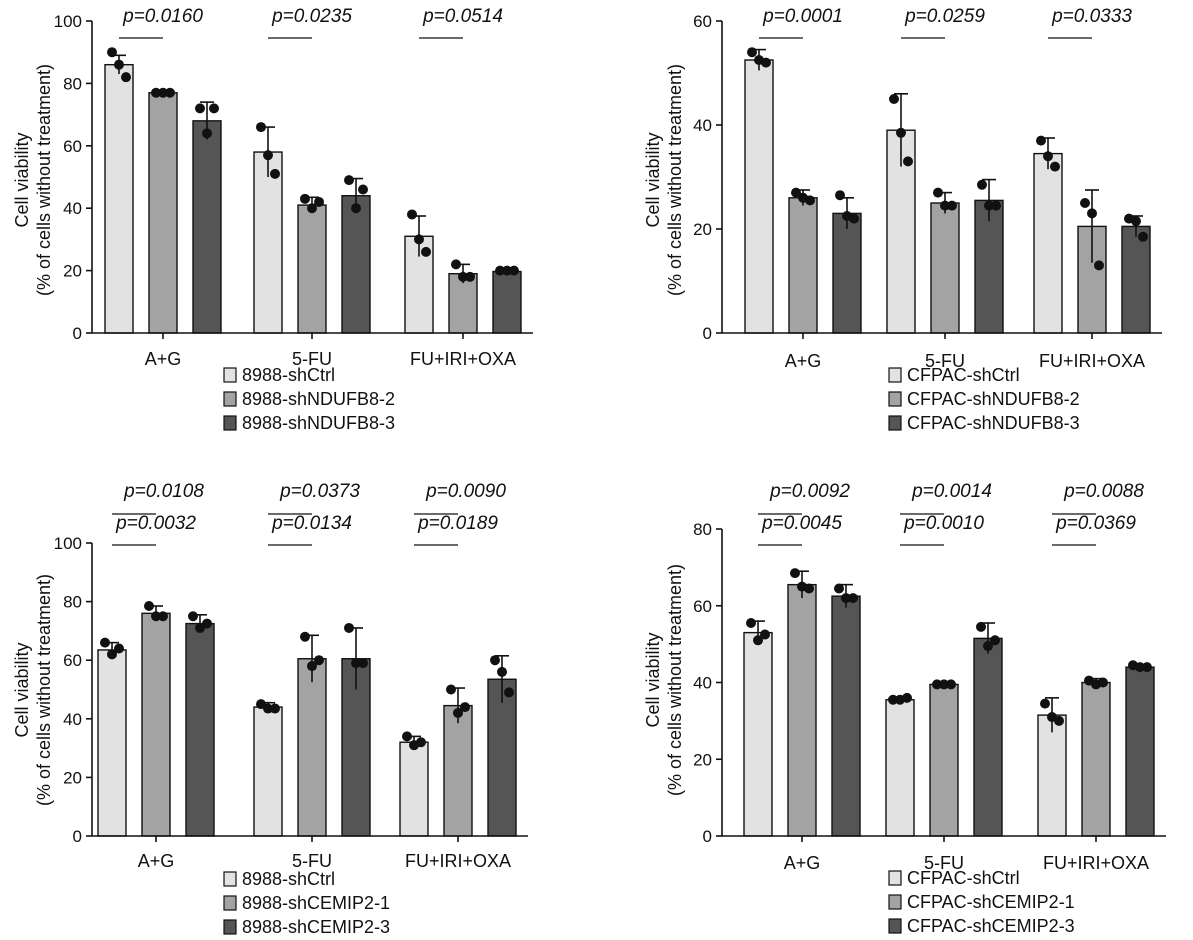 The height and width of the screenshot is (940, 1193). I want to click on data-point-cfpac-shndufb8-3-a-g, so click(840, 195).